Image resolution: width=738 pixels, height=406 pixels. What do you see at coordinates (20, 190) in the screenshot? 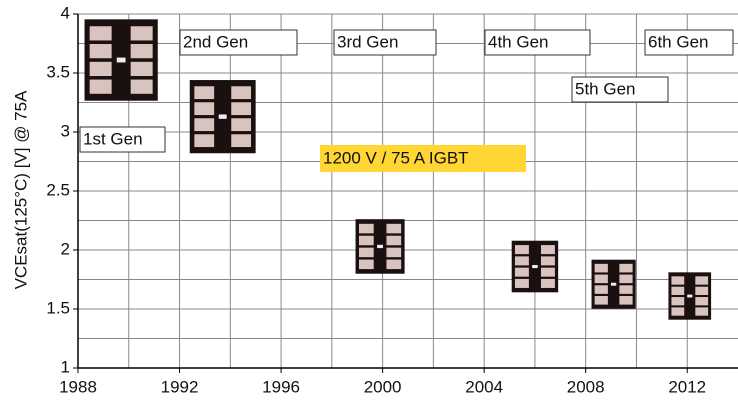
I see `y-axis-label: VCEsat(125°C) [V] @ 75A` at bounding box center [20, 190].